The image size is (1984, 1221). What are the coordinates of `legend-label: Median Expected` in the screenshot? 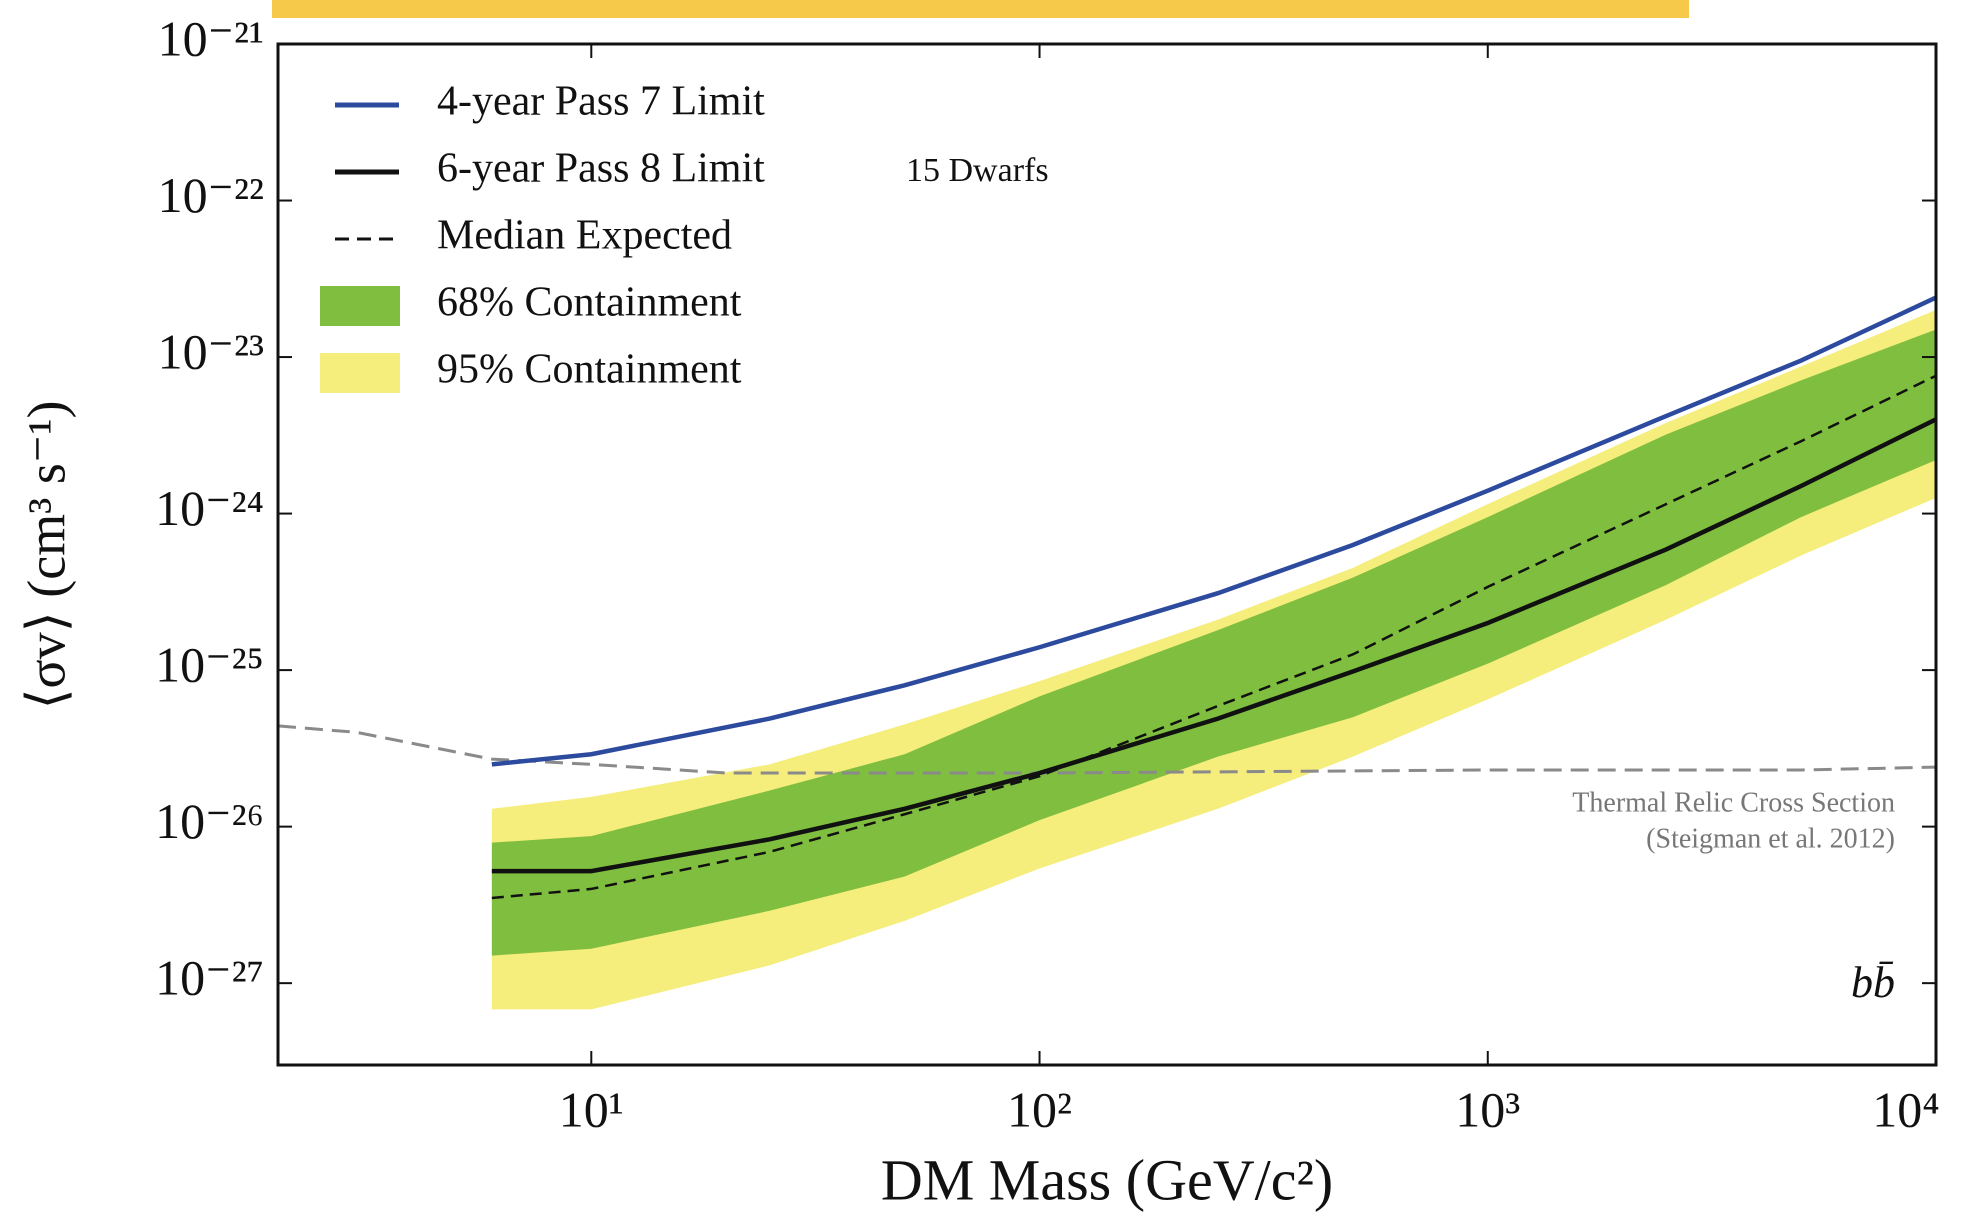 It's located at (584, 236).